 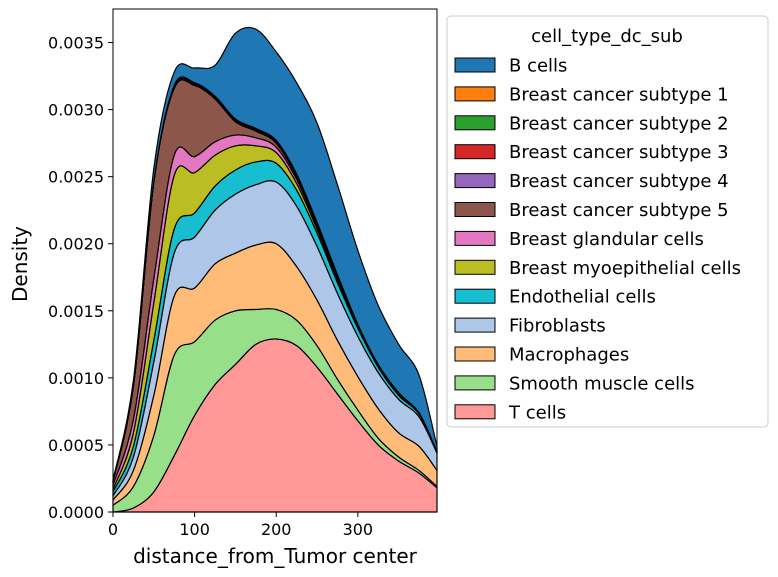 I want to click on legend-swatch-macrophages, so click(x=475, y=354).